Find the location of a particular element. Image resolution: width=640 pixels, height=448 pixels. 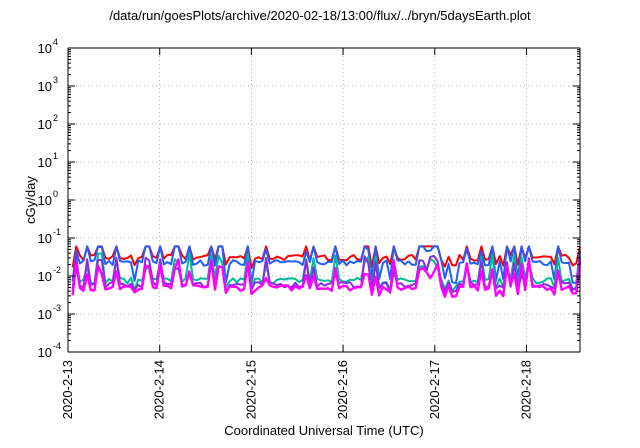

y-tick-exponent: 1 is located at coordinates (55, 156).